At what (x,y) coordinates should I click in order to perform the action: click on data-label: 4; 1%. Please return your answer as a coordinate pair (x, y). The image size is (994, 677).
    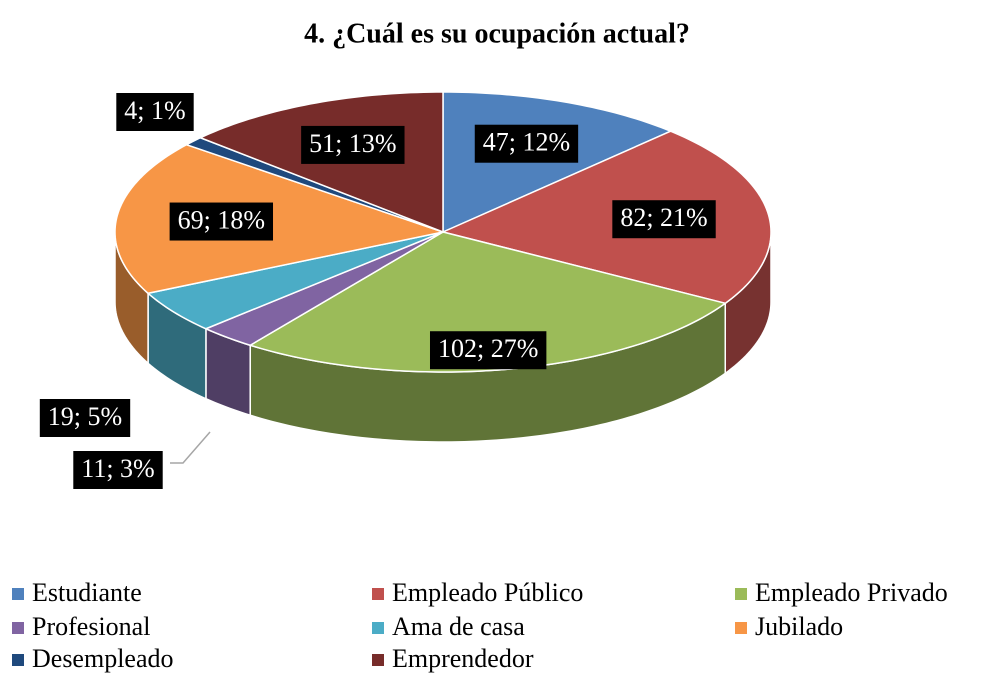
    Looking at the image, I should click on (154, 110).